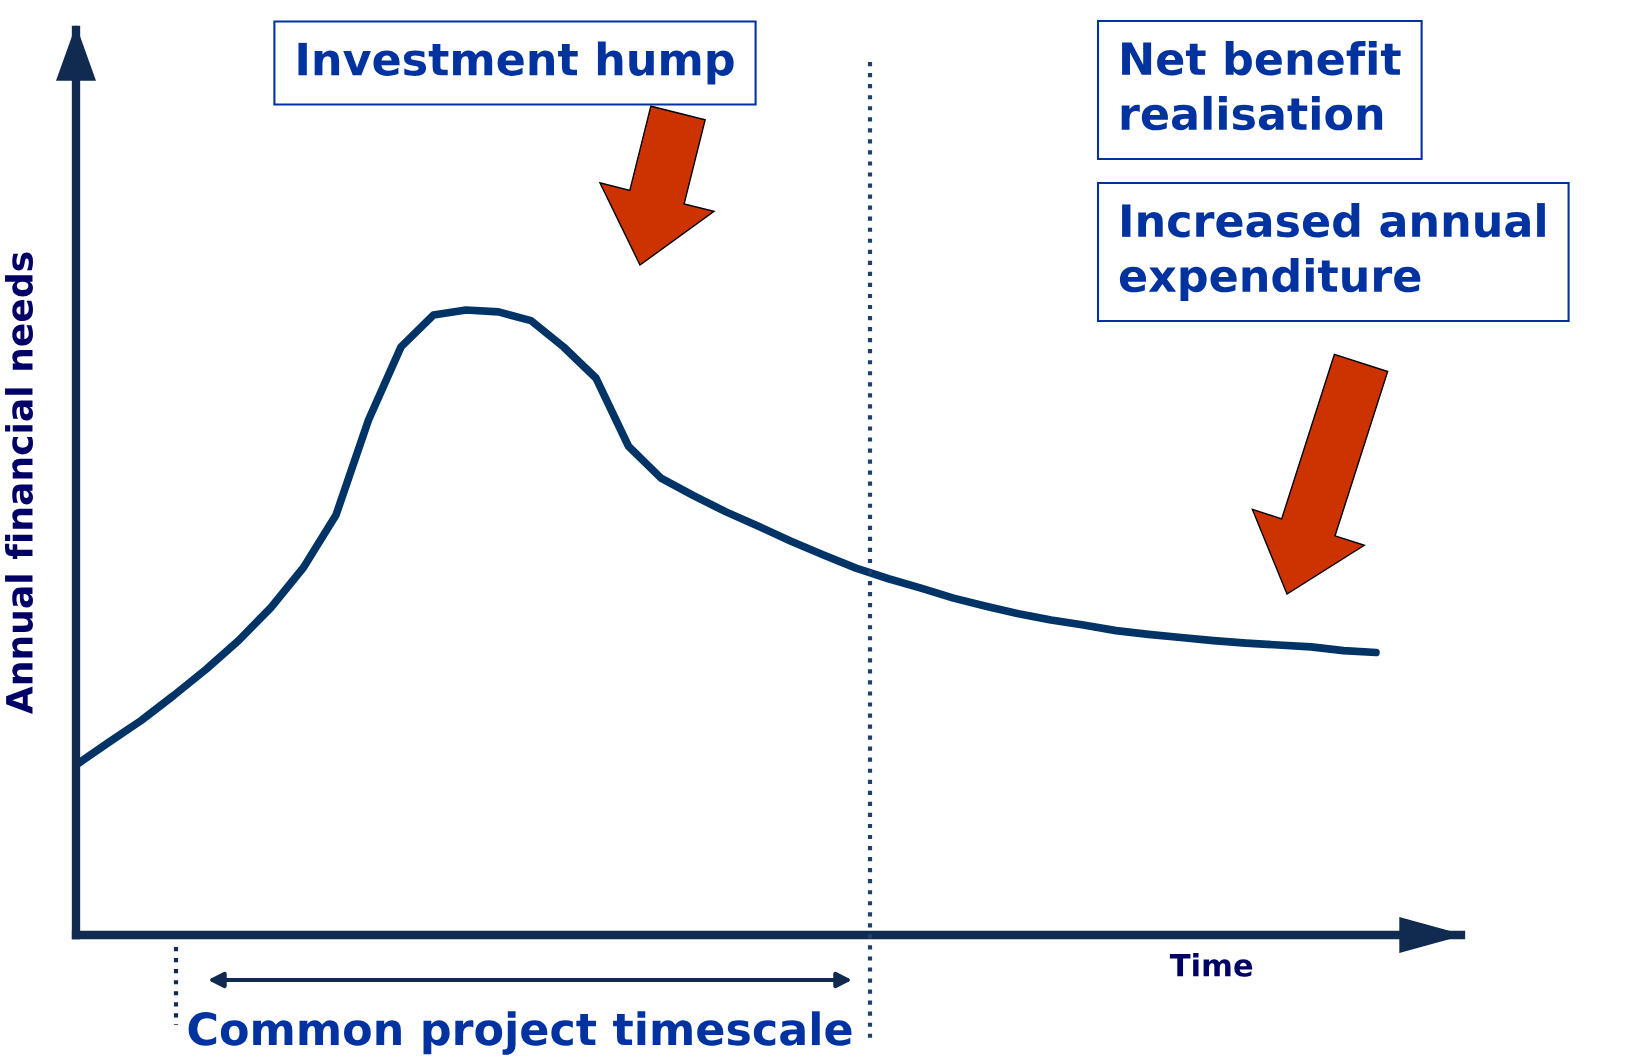  What do you see at coordinates (19, 483) in the screenshot?
I see `y-axis-title: Annual financial needs` at bounding box center [19, 483].